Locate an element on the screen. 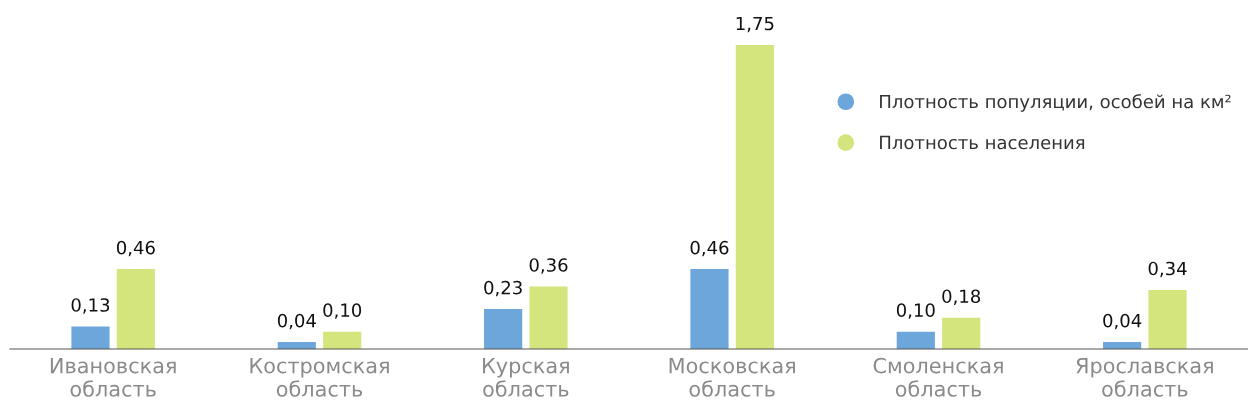 This screenshot has width=1248, height=409. data-label: 1,75 is located at coordinates (755, 24).